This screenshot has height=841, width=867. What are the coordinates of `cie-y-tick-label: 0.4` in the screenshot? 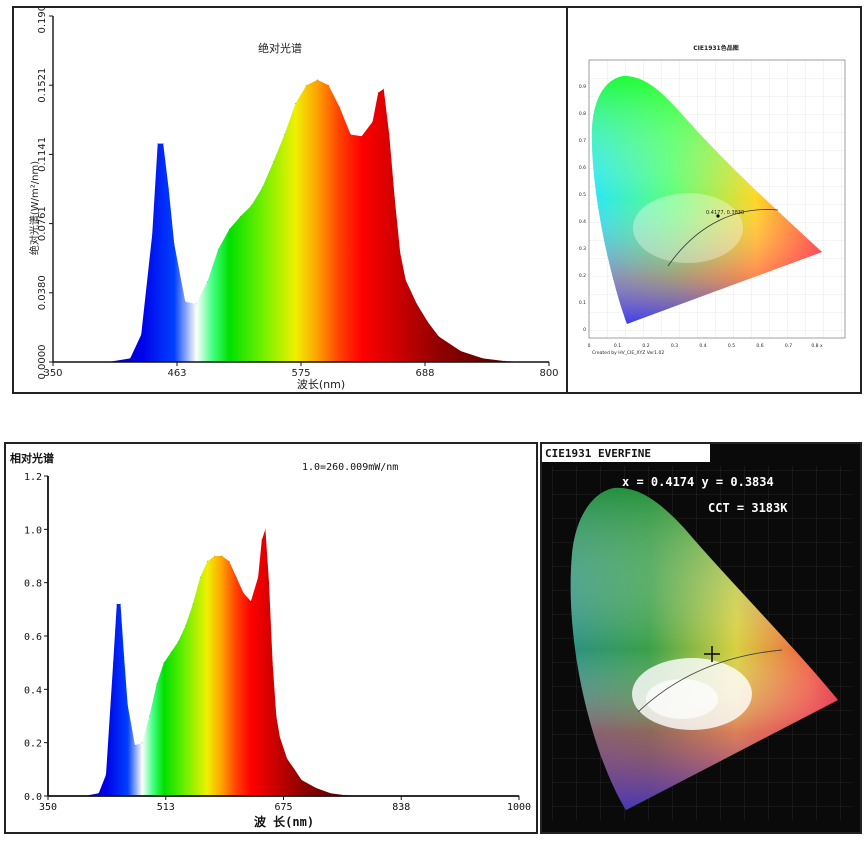 It's located at (582, 222).